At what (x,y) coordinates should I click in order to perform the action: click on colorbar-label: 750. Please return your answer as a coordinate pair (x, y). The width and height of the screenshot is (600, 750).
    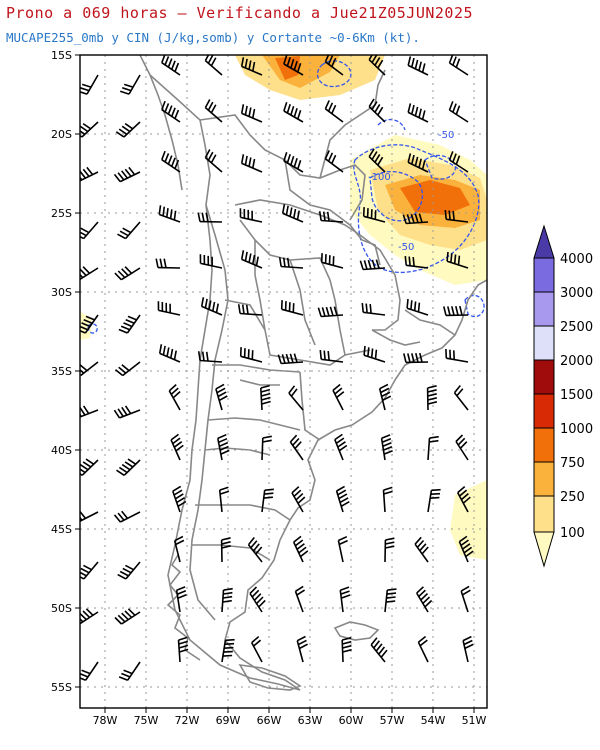
    Looking at the image, I should click on (572, 463).